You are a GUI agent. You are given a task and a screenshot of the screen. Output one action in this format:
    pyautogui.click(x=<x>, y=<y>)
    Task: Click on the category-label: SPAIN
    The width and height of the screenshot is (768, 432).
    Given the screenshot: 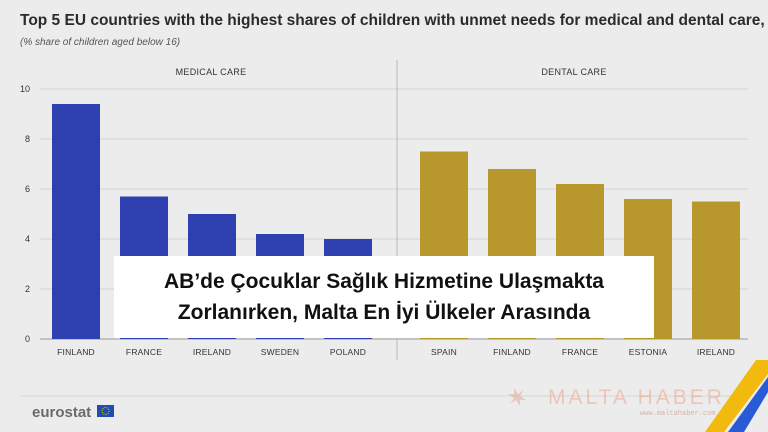 What is the action you would take?
    pyautogui.click(x=444, y=352)
    